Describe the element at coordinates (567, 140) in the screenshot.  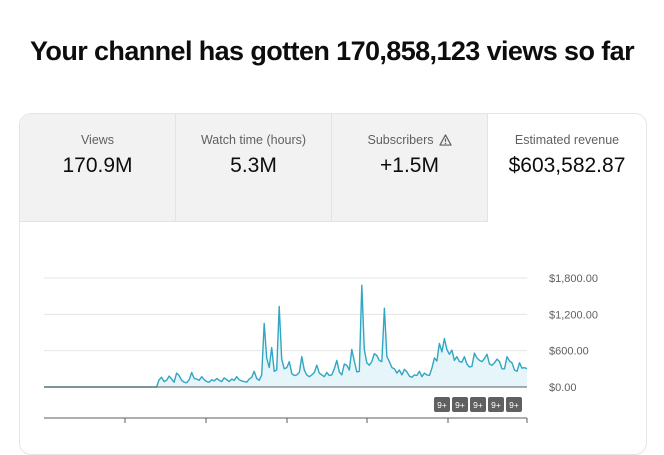
I see `tab-revenue-label: Estimated revenue` at that location.